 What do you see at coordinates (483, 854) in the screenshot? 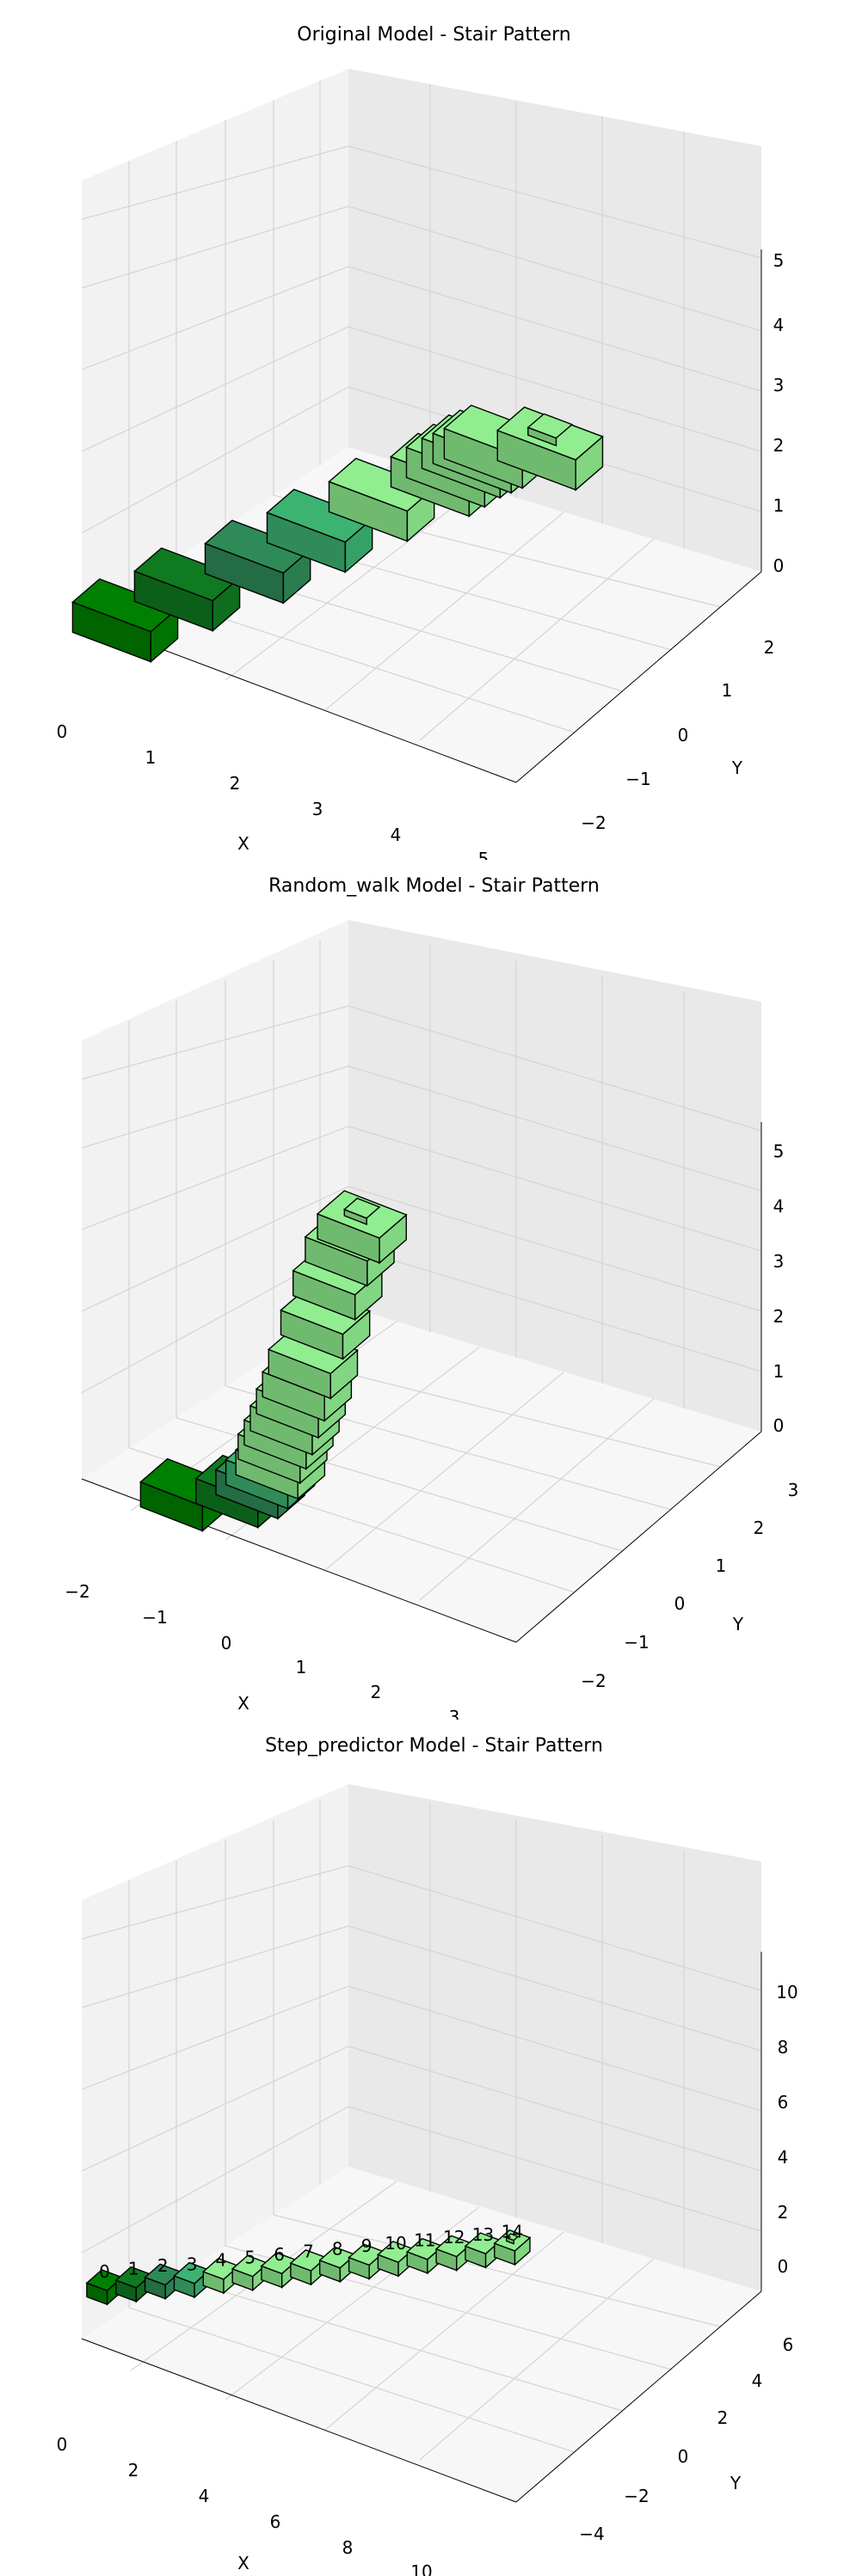
I see `x-tick-5: 5` at bounding box center [483, 854].